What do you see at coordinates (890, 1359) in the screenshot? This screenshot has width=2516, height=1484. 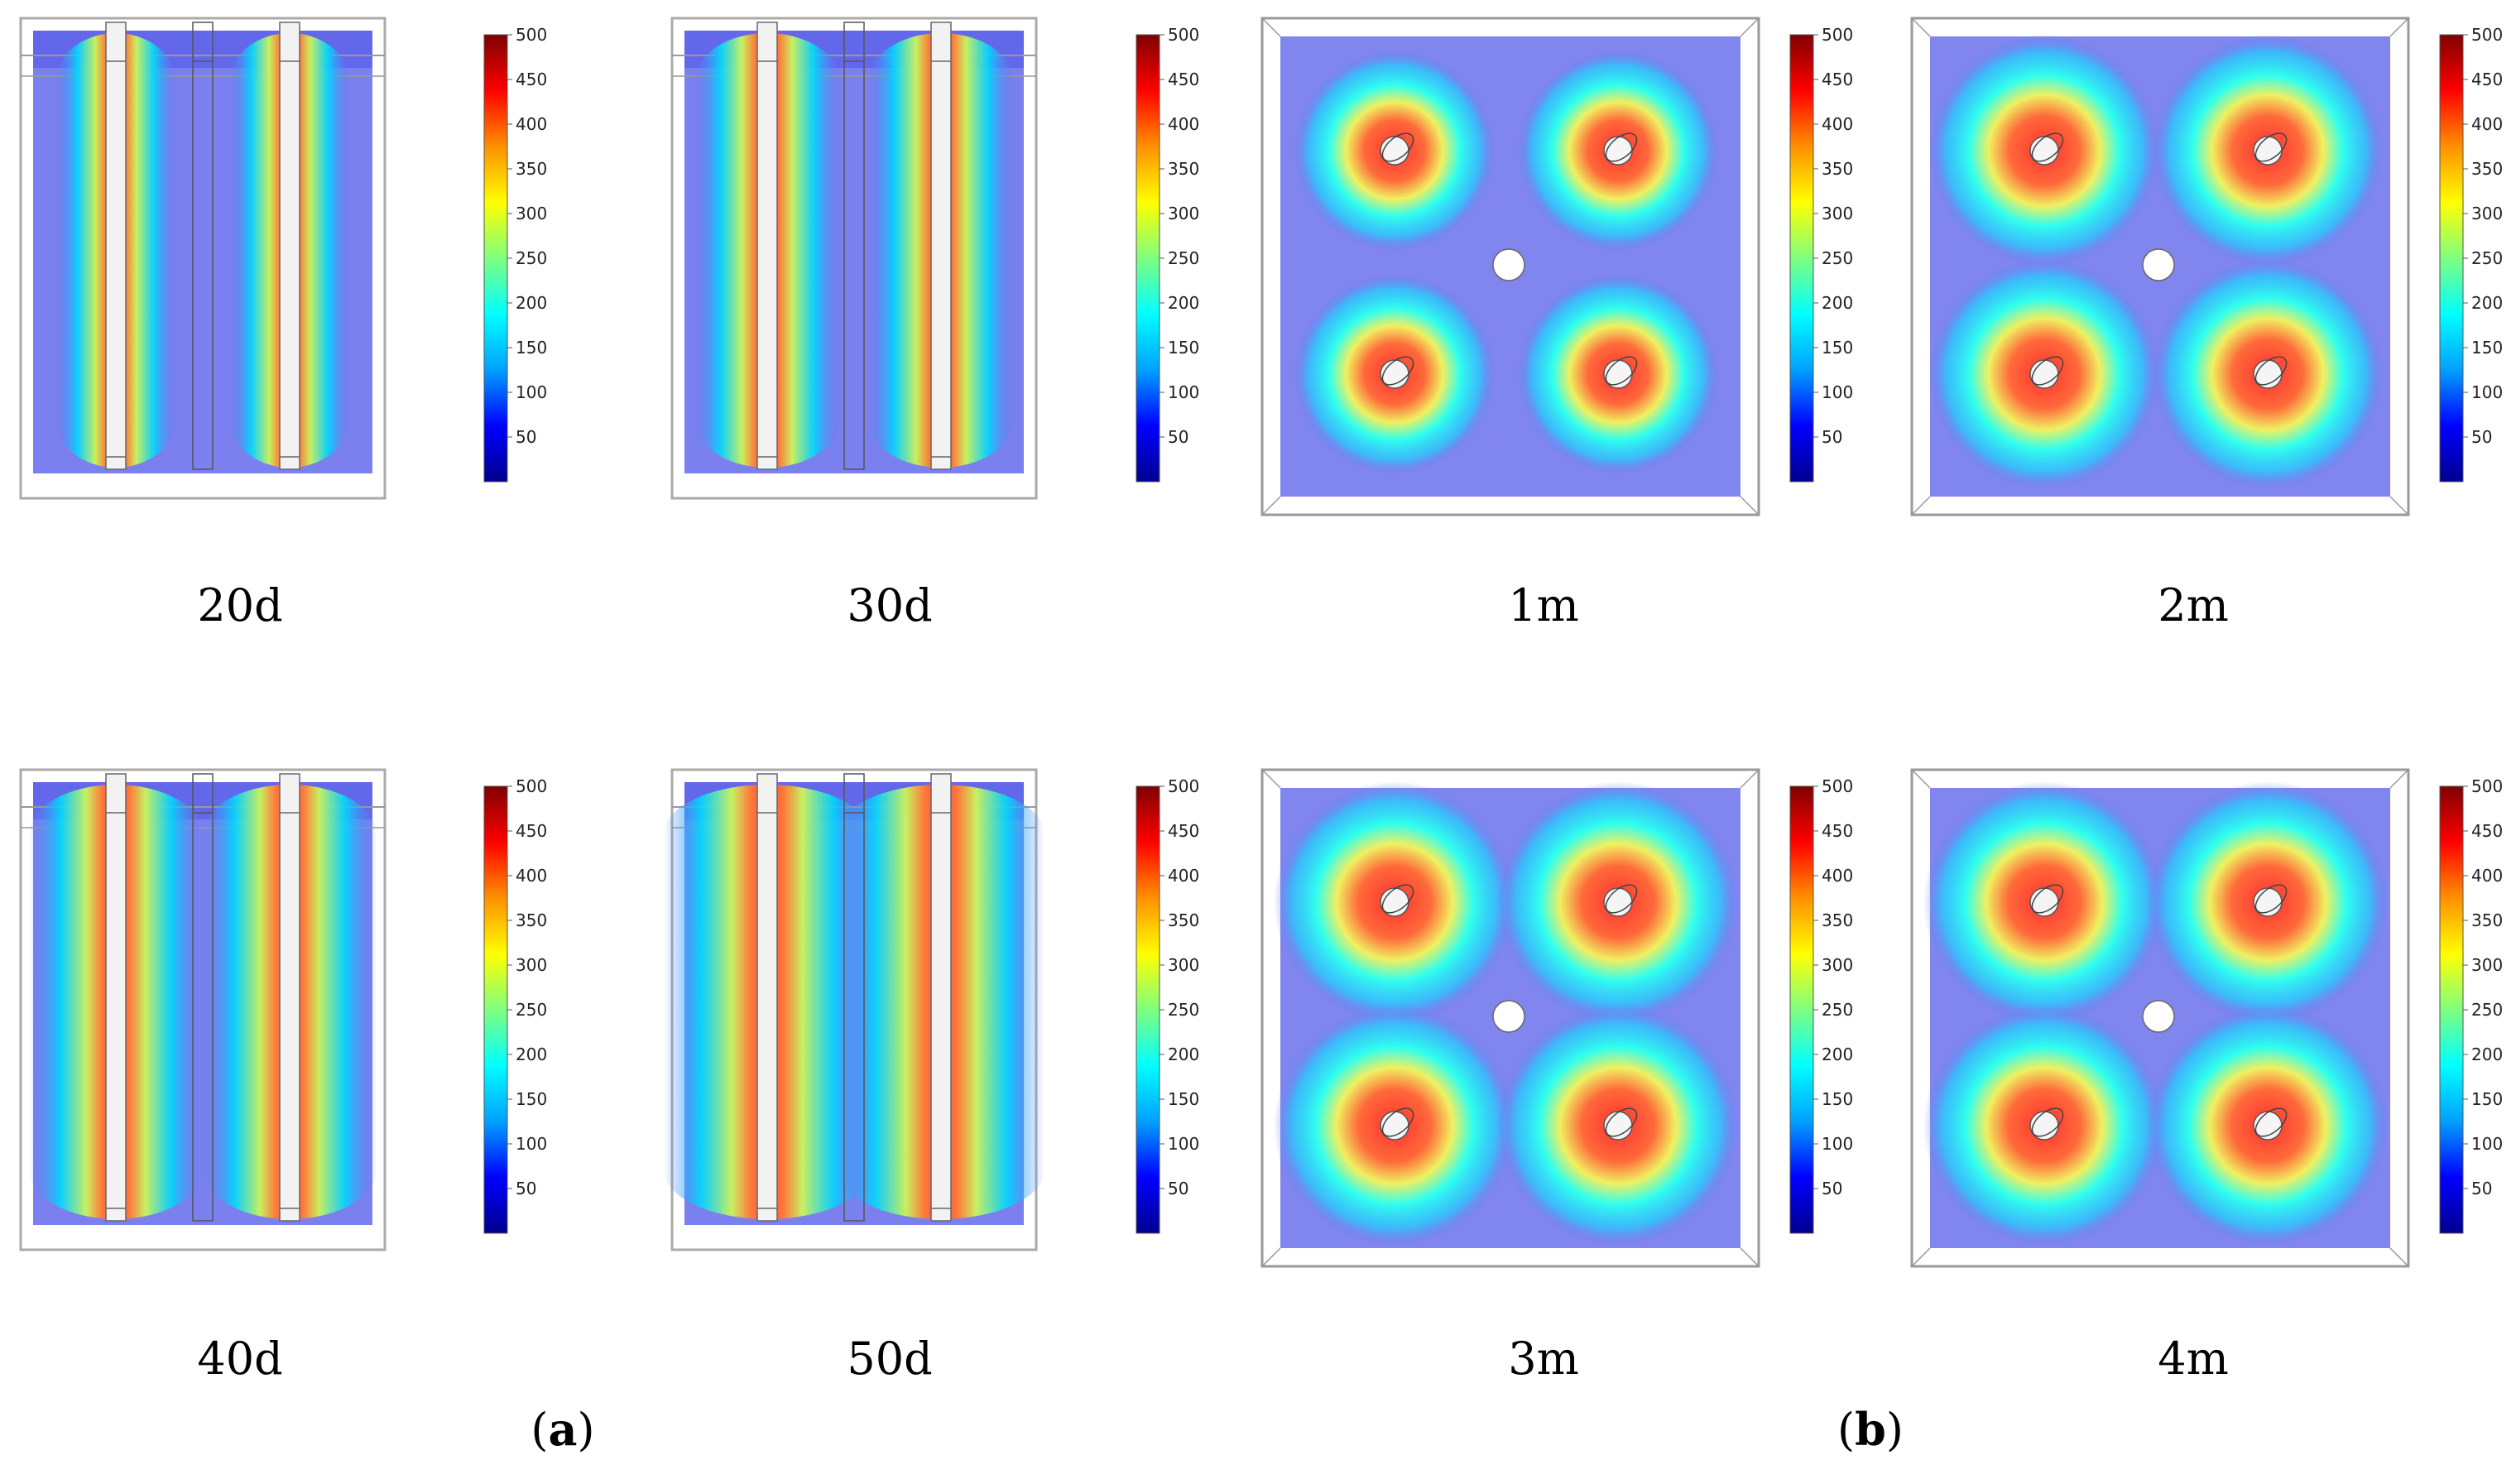 I see `caption-50d: 50d` at bounding box center [890, 1359].